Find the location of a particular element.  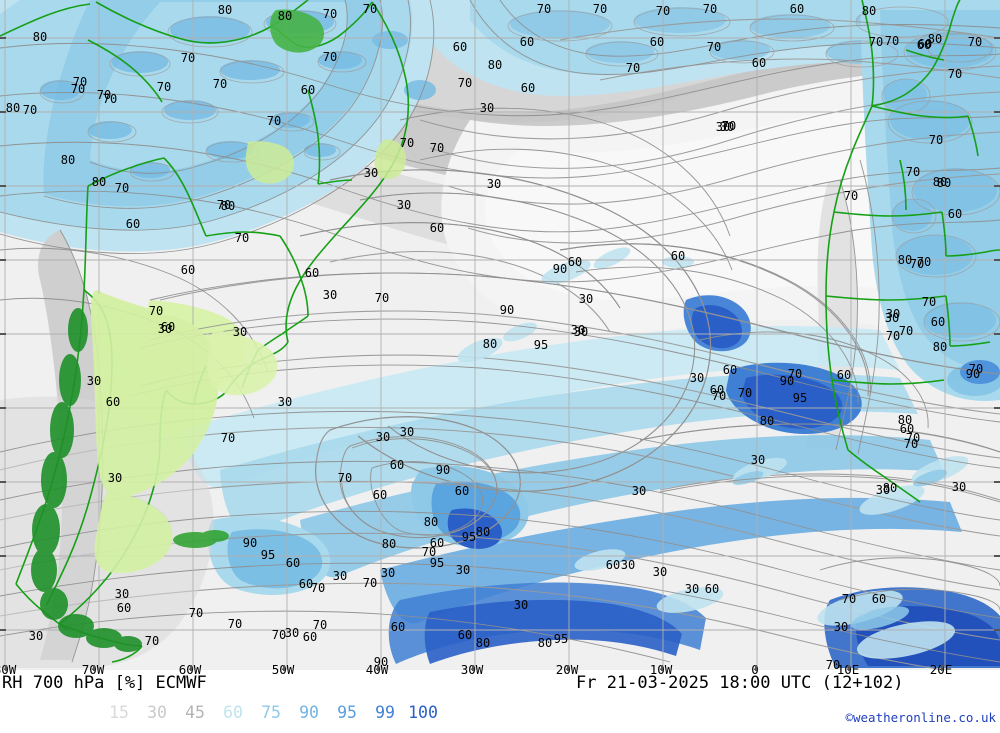

color-scale-legend: 15 30 45 60 75 90 95 99 100 is located at coordinates (271, 712).